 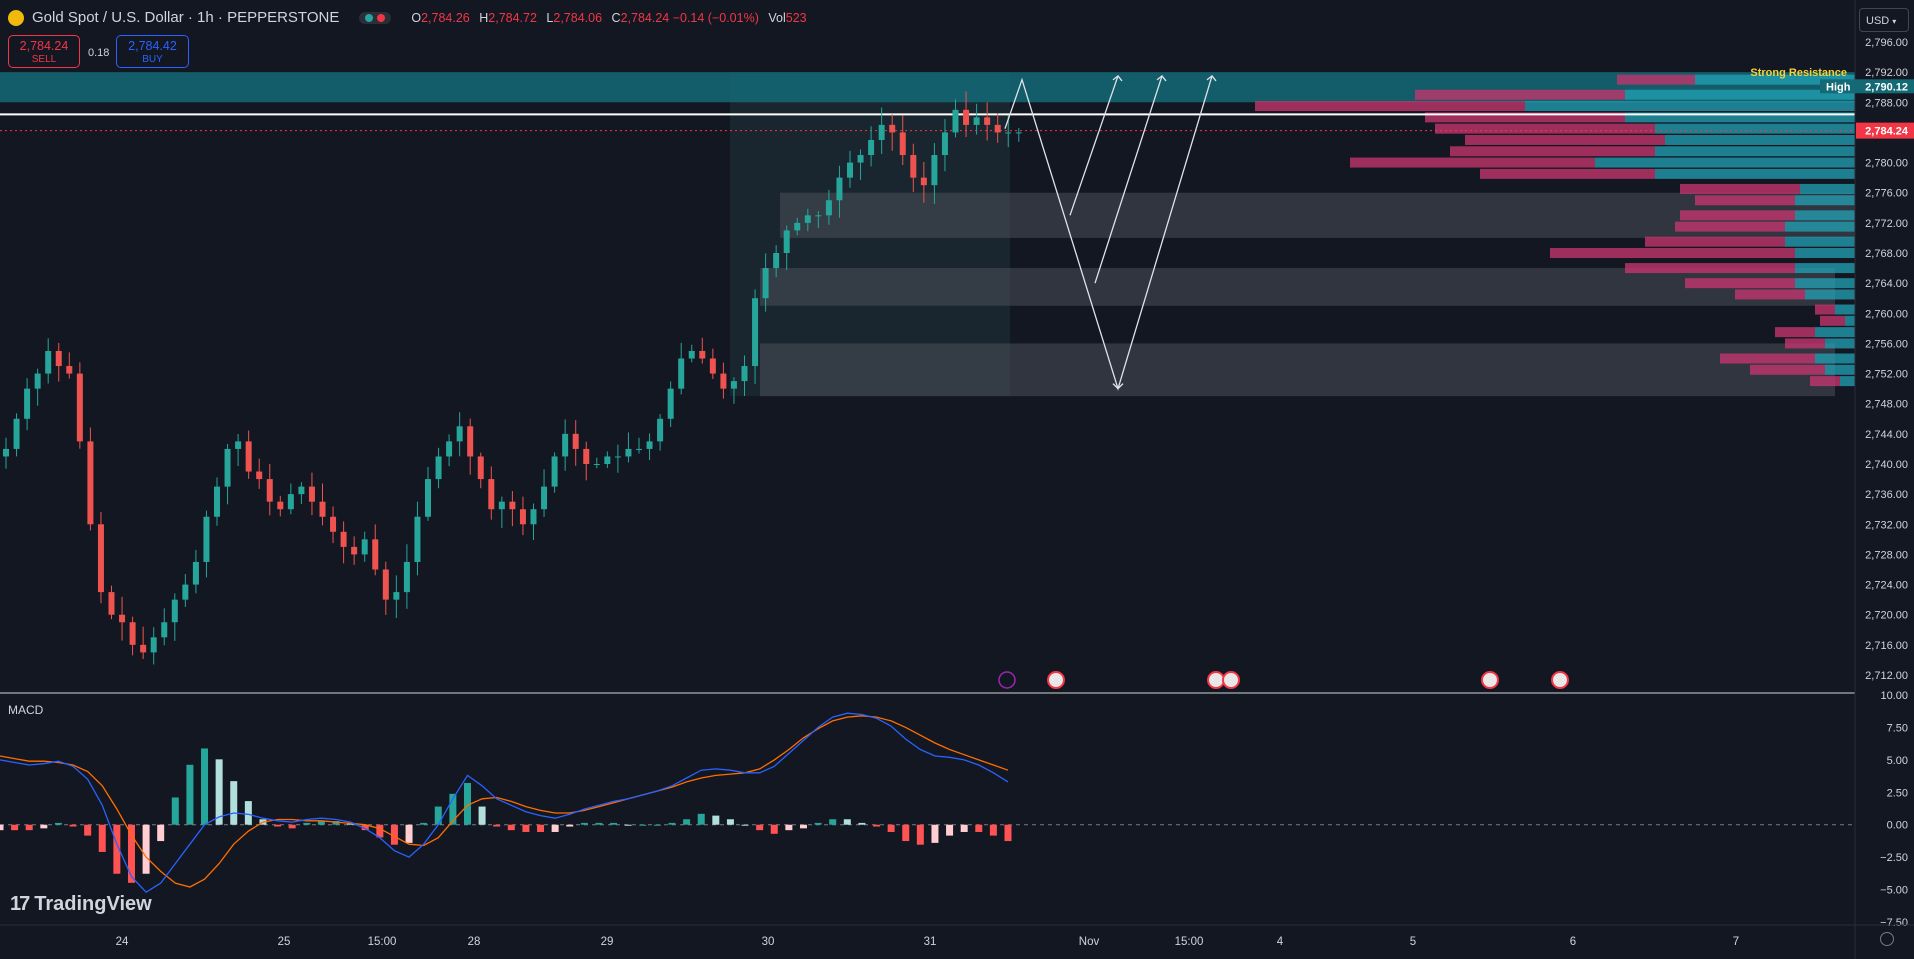 What do you see at coordinates (1894, 891) in the screenshot?
I see `macd-tick-label: −5.00` at bounding box center [1894, 891].